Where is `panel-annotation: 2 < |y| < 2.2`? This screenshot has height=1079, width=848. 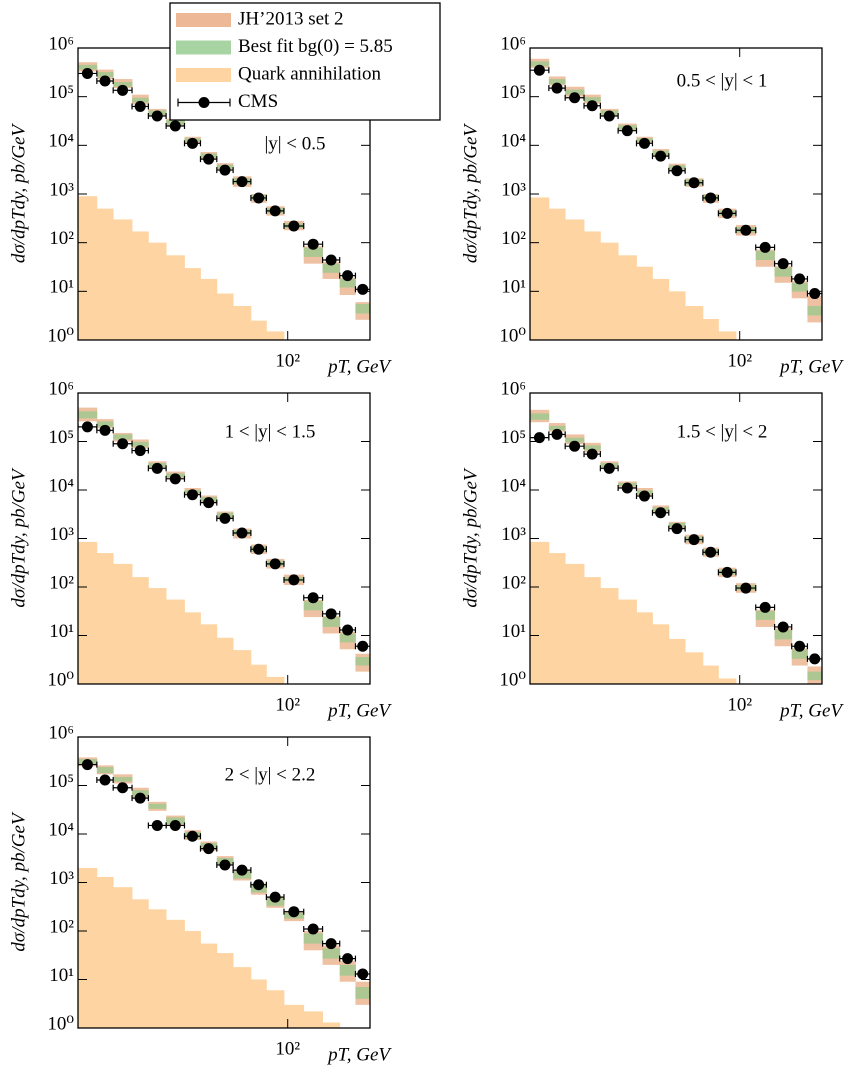
panel-annotation: 2 < |y| < 2.2 is located at coordinates (270, 774).